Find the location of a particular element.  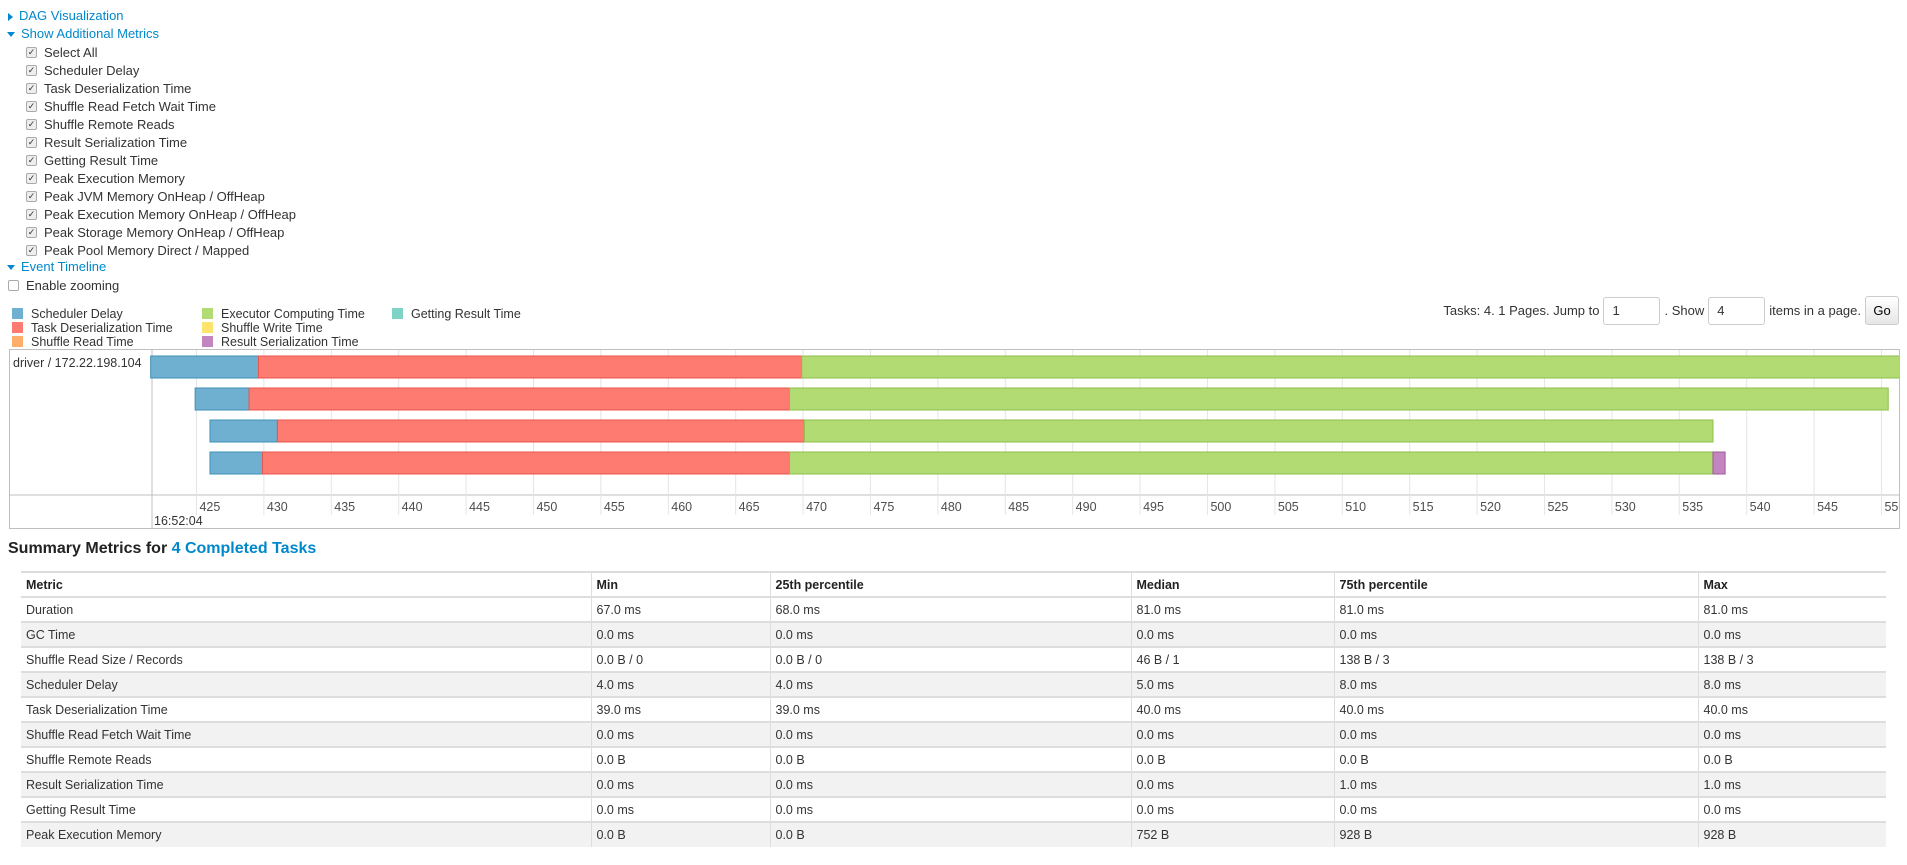

metric-checkbox-label: Peak Execution Memory OnHeap / OffHeap is located at coordinates (170, 214).